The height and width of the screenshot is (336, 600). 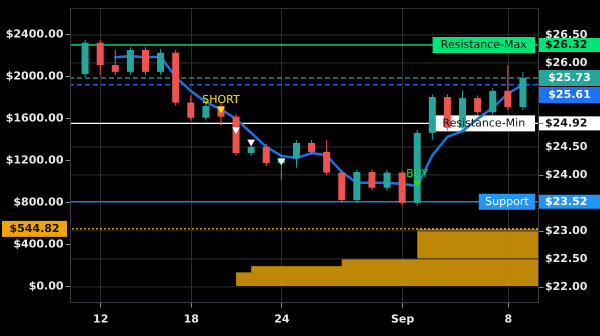 What do you see at coordinates (566, 34) in the screenshot?
I see `y2-tick-label: $26.50` at bounding box center [566, 34].